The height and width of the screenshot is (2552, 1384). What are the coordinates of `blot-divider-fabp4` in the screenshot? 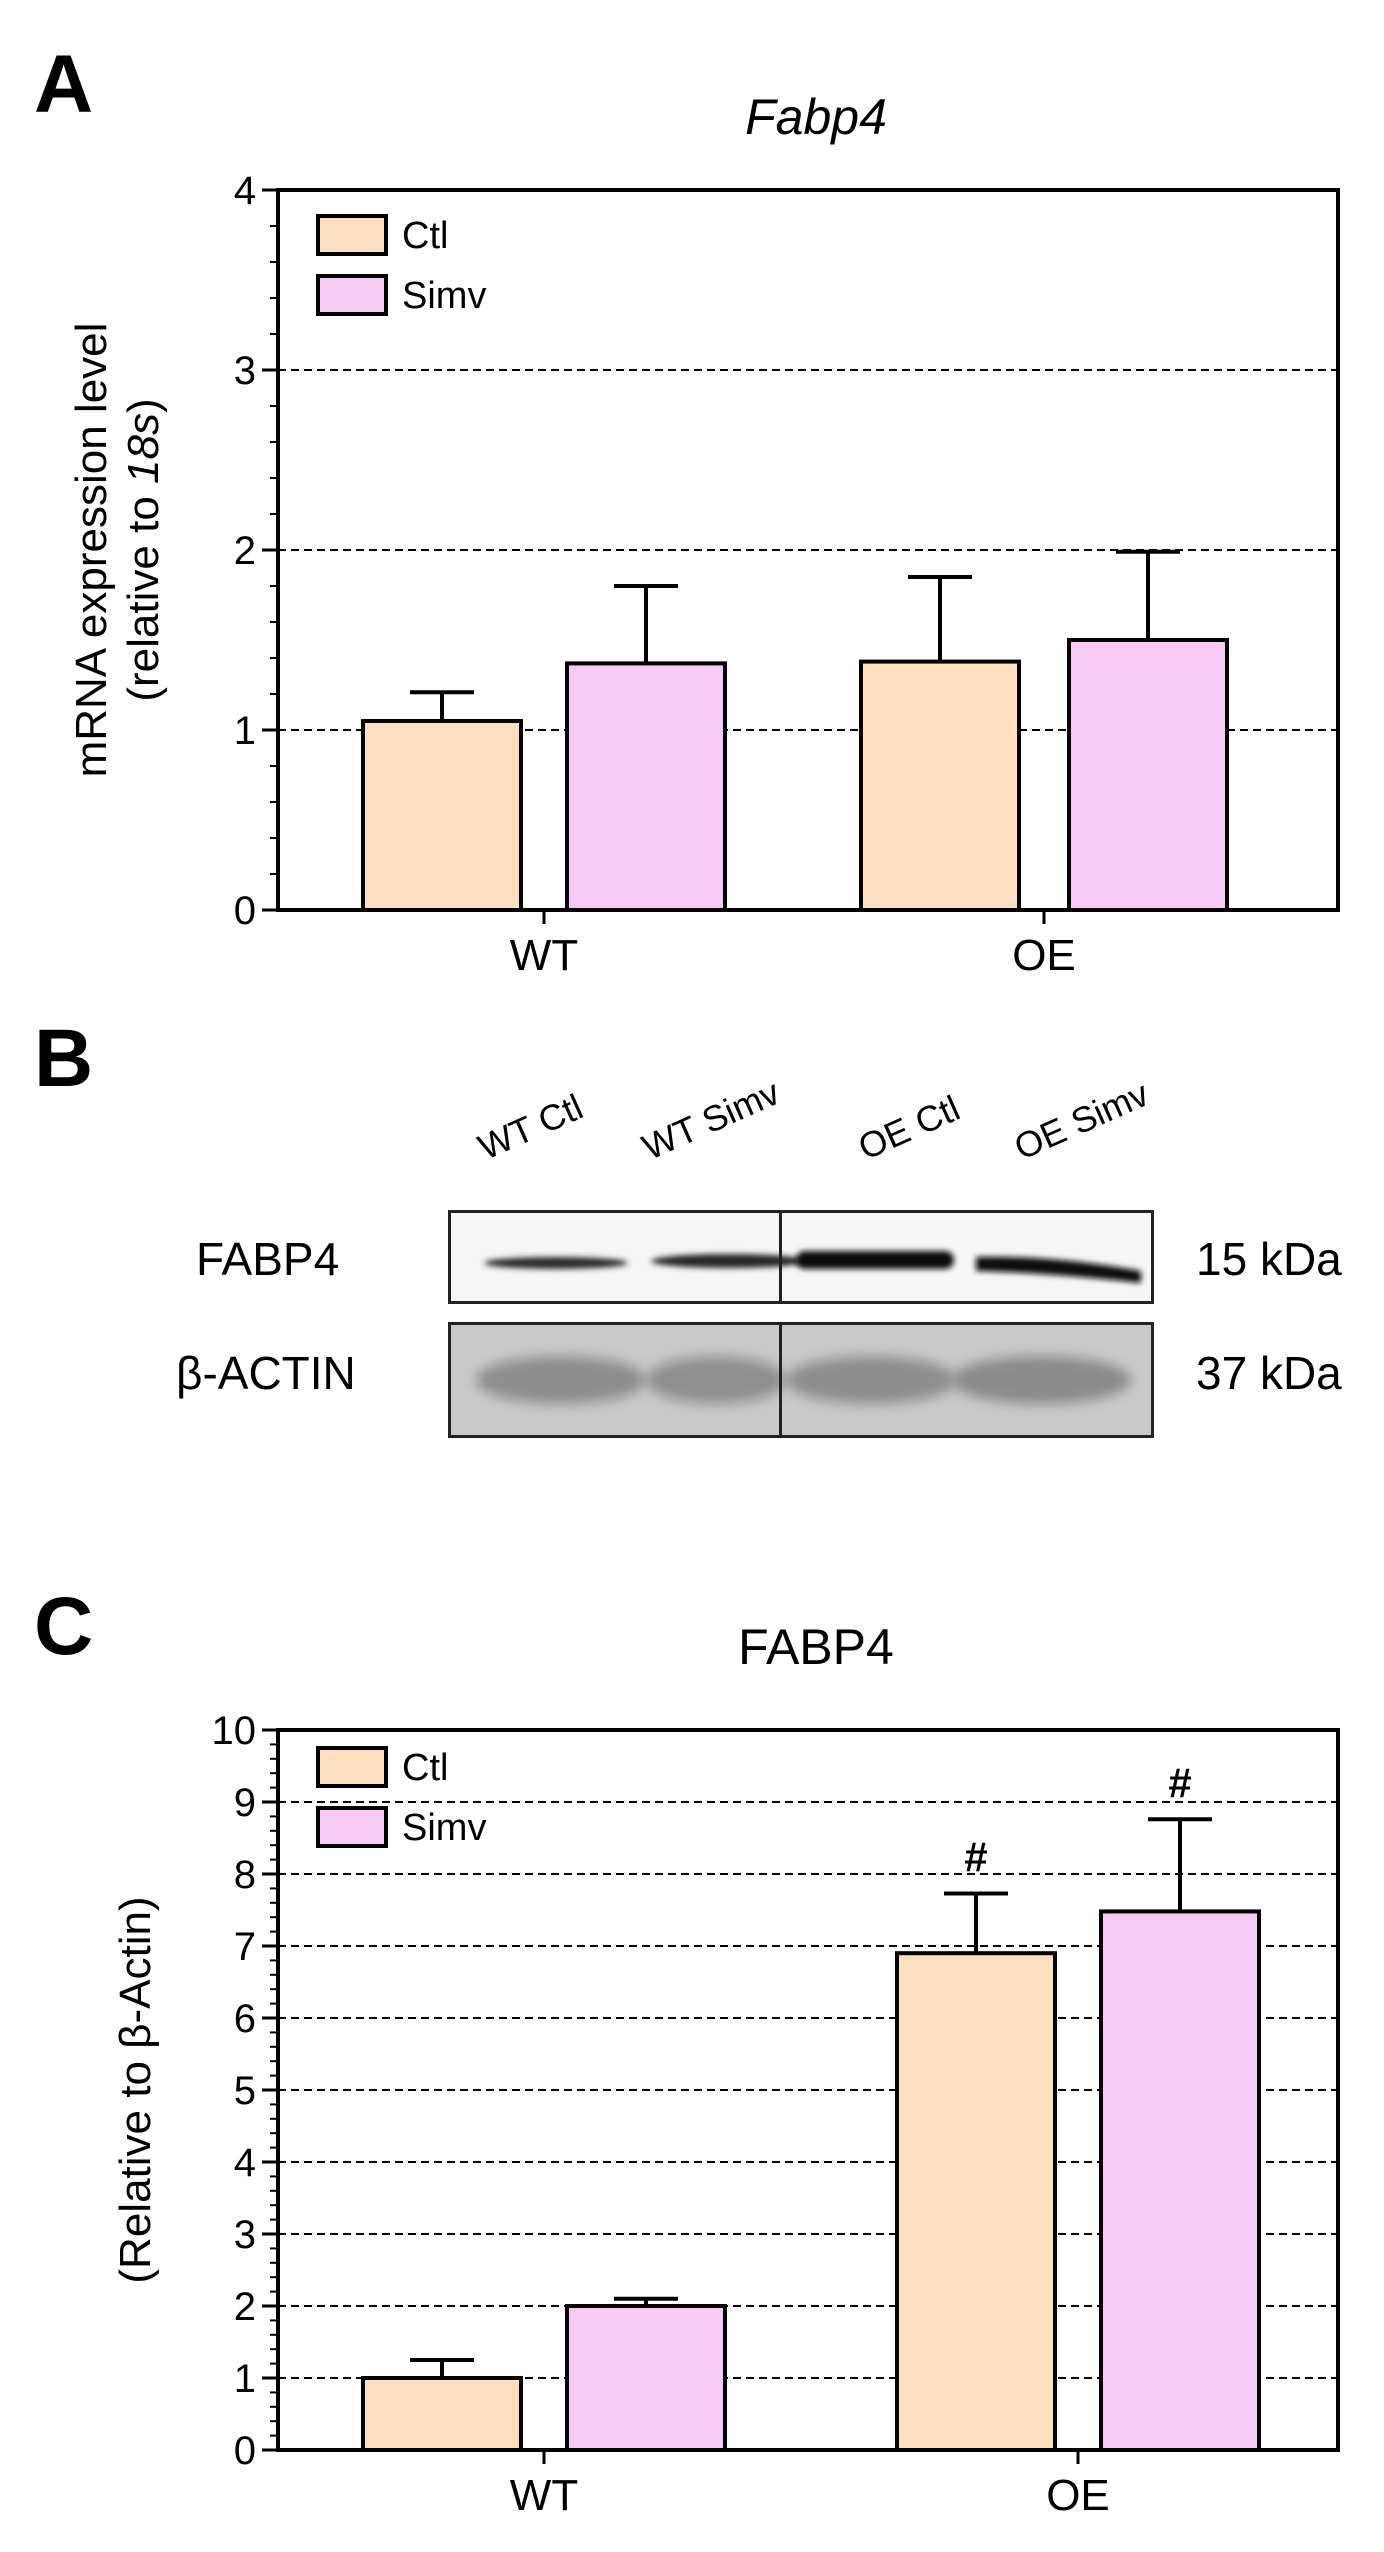 It's located at (780, 1257).